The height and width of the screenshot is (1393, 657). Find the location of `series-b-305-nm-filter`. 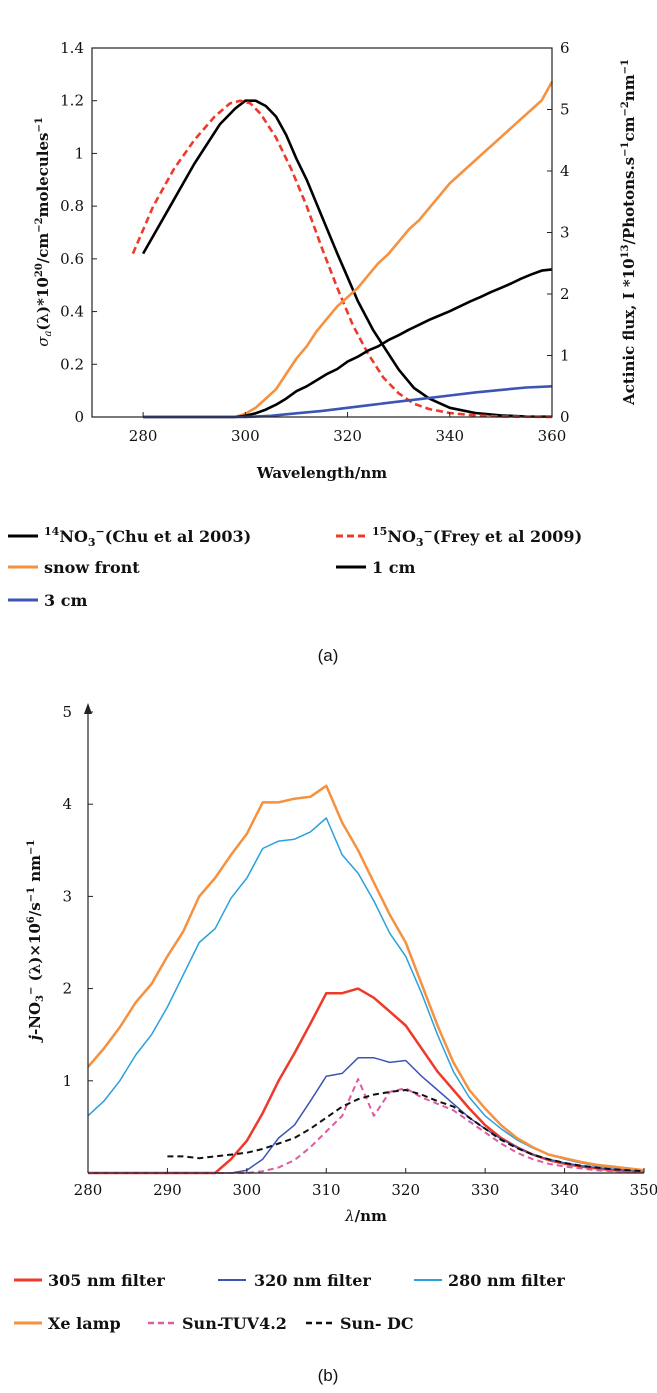

series-b-305-nm-filter is located at coordinates (366, 1081).